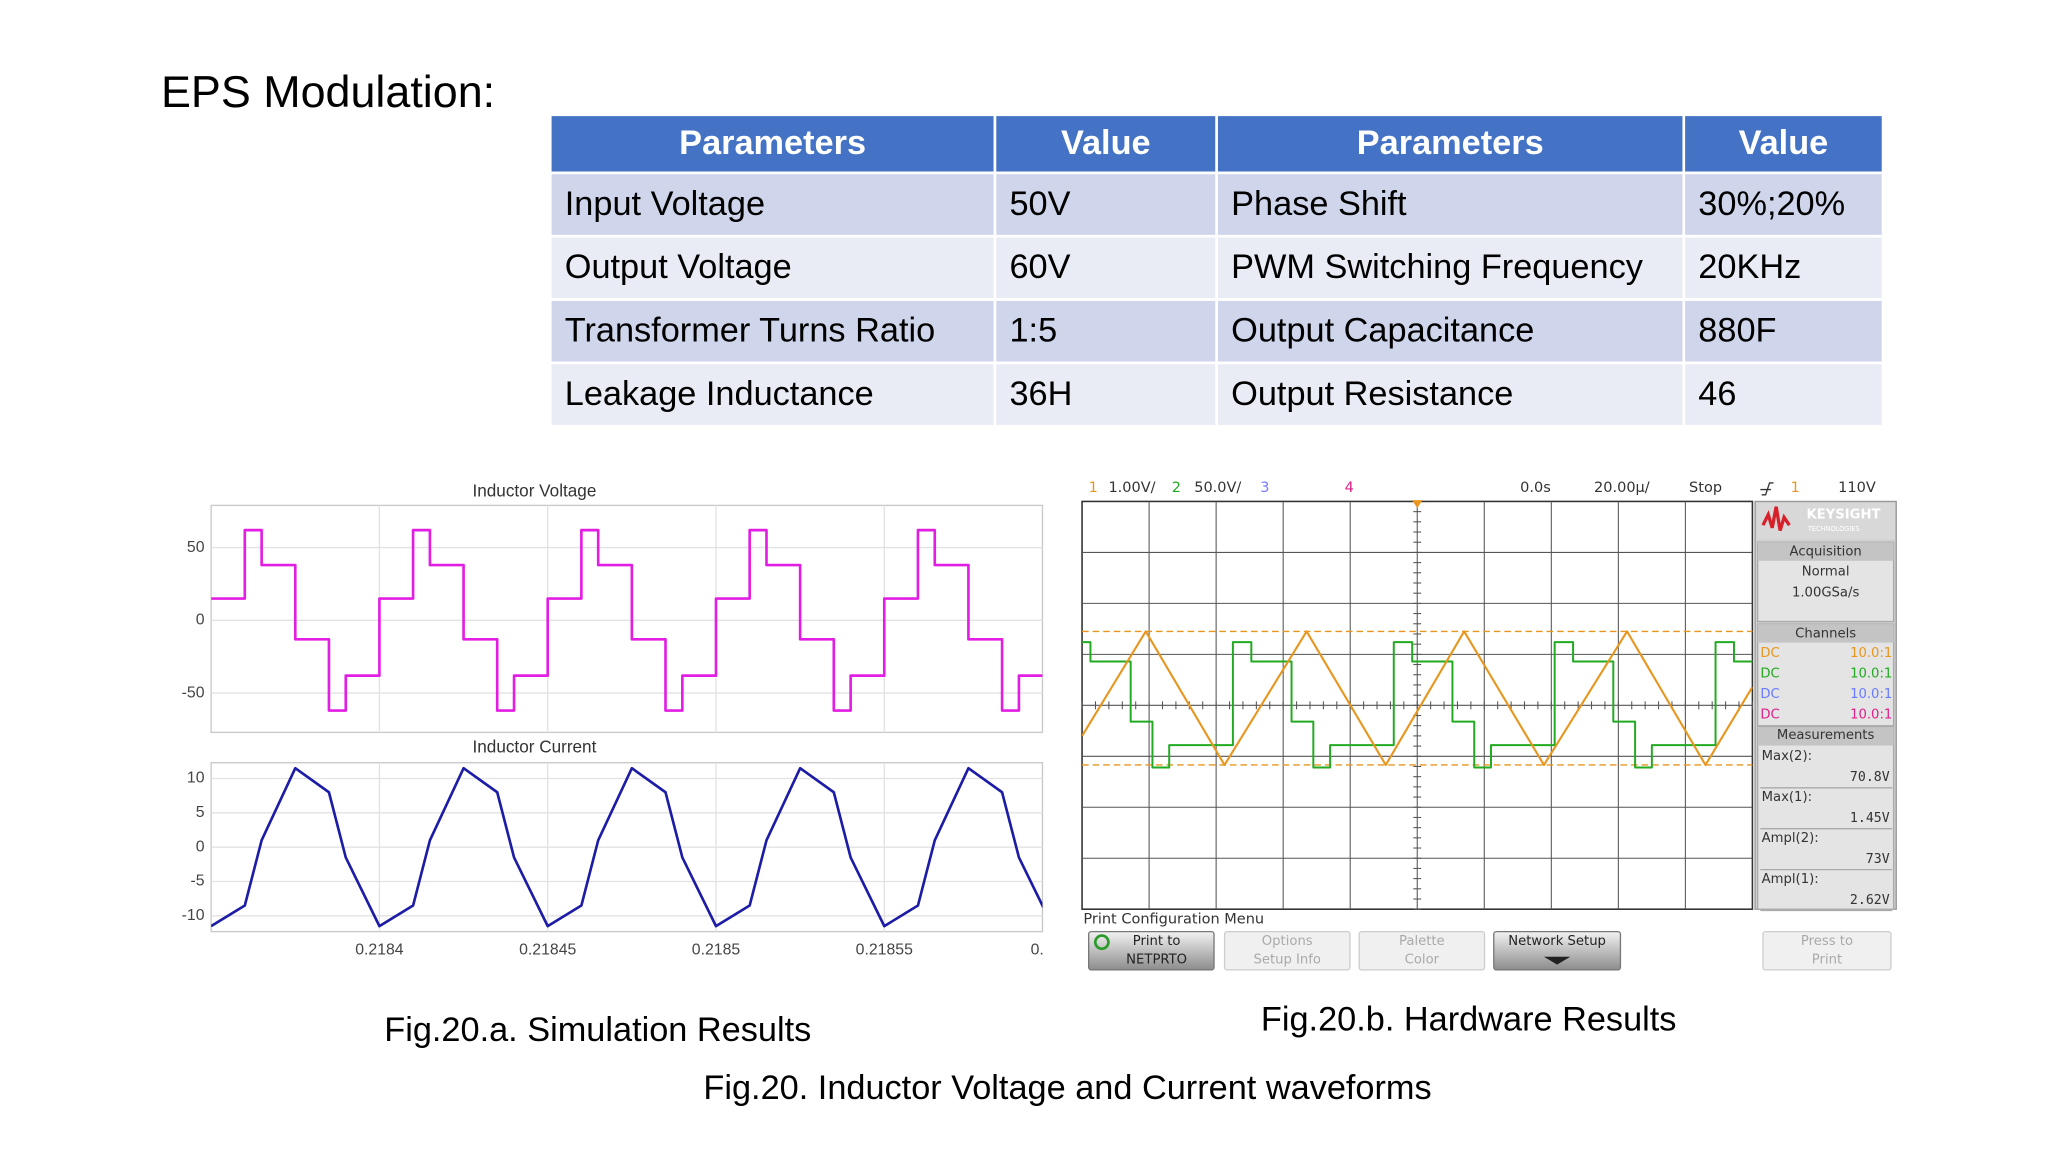  I want to click on button-text: Print, so click(1827, 959).